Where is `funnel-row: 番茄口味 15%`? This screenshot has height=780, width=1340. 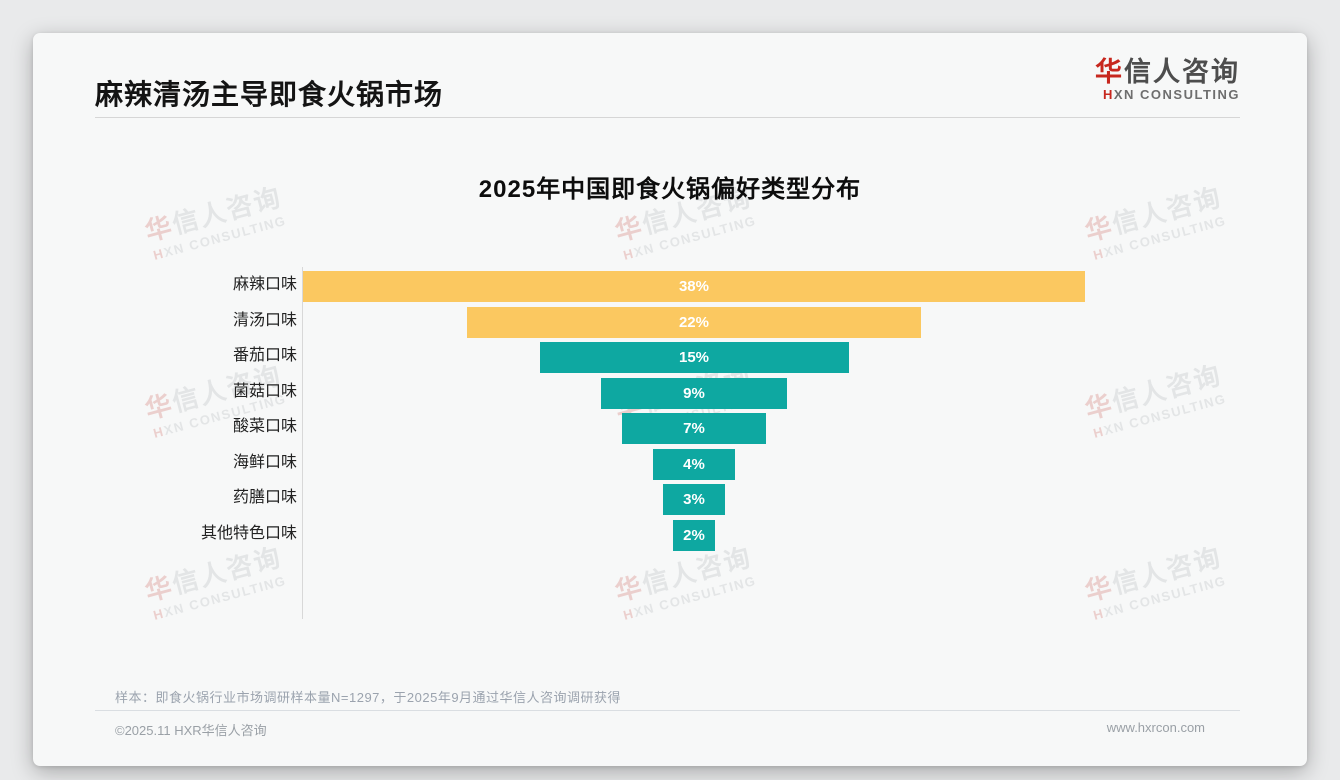
funnel-row: 番茄口味 15% is located at coordinates (670, 357).